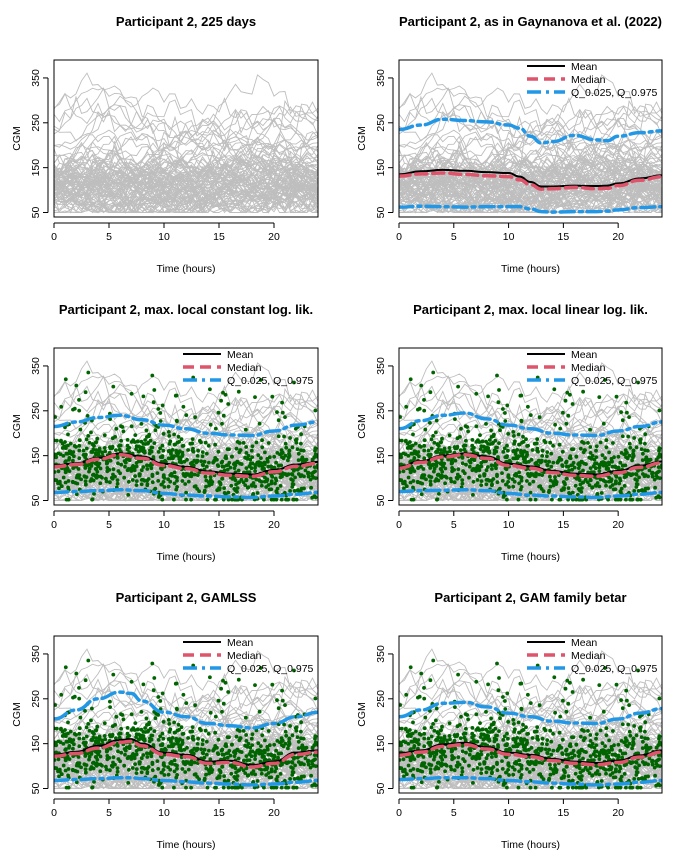  Describe the element at coordinates (109, 525) in the screenshot. I see `x-tick-label: 5` at that location.